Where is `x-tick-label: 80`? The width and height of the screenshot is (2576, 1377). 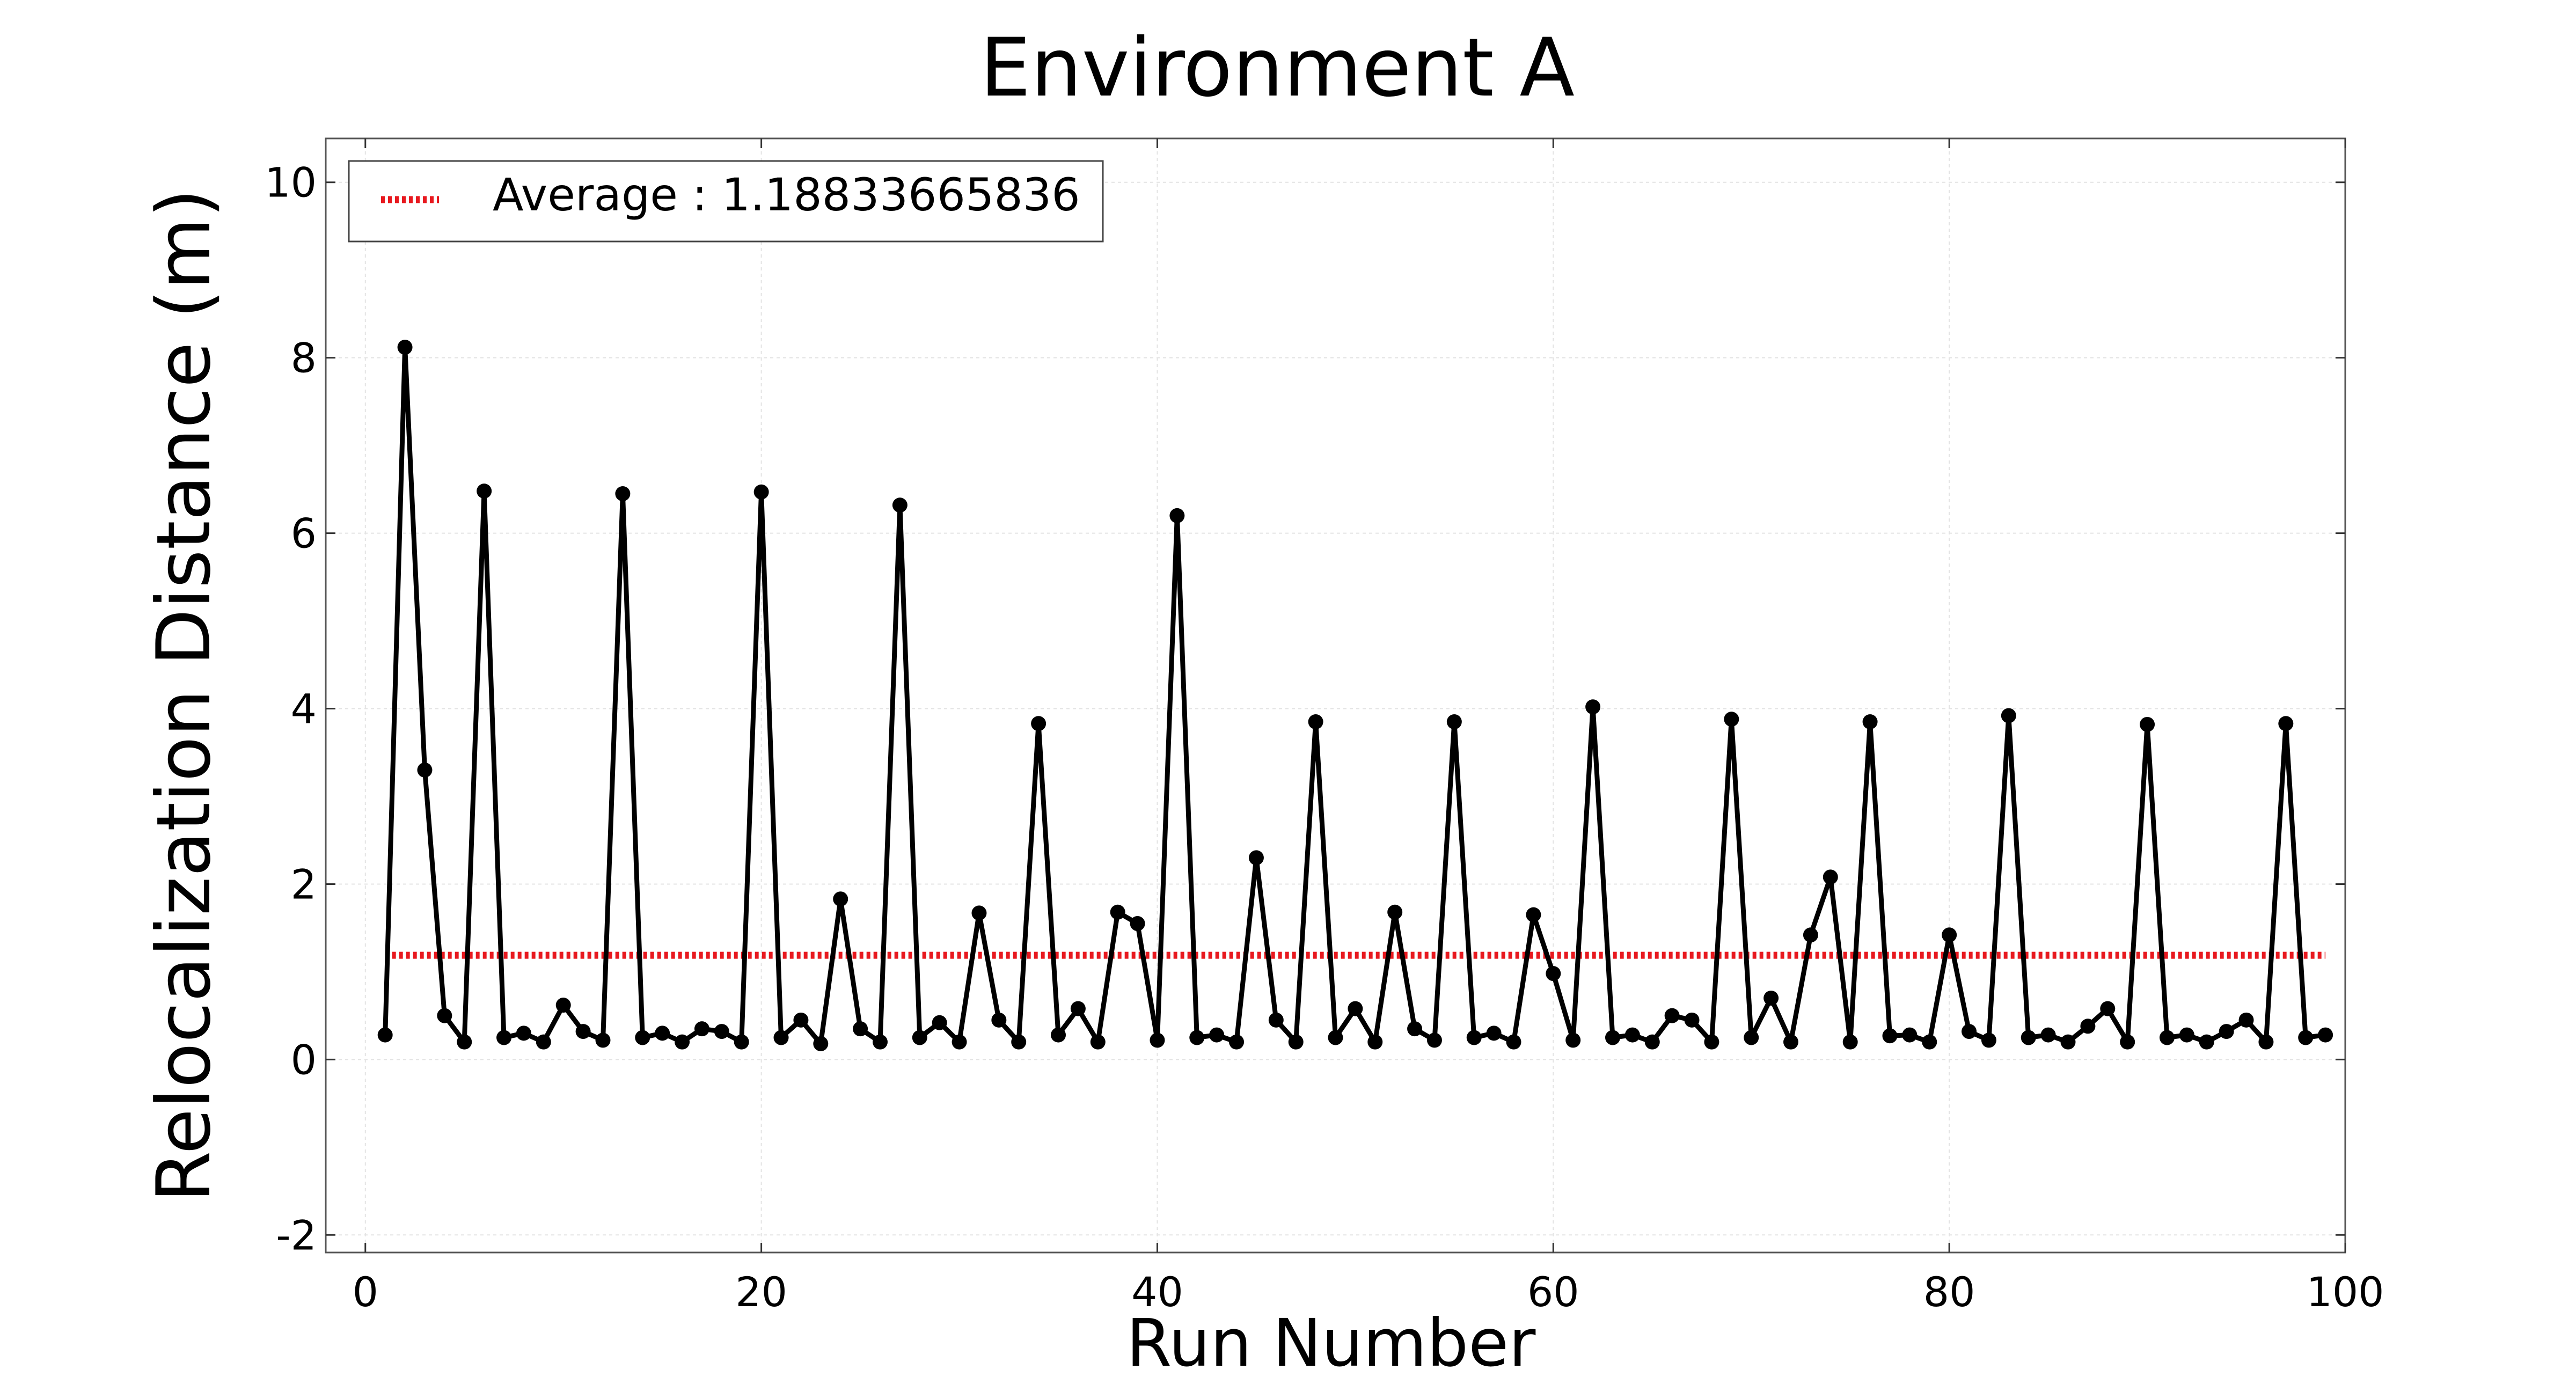
x-tick-label: 80 is located at coordinates (1949, 1292).